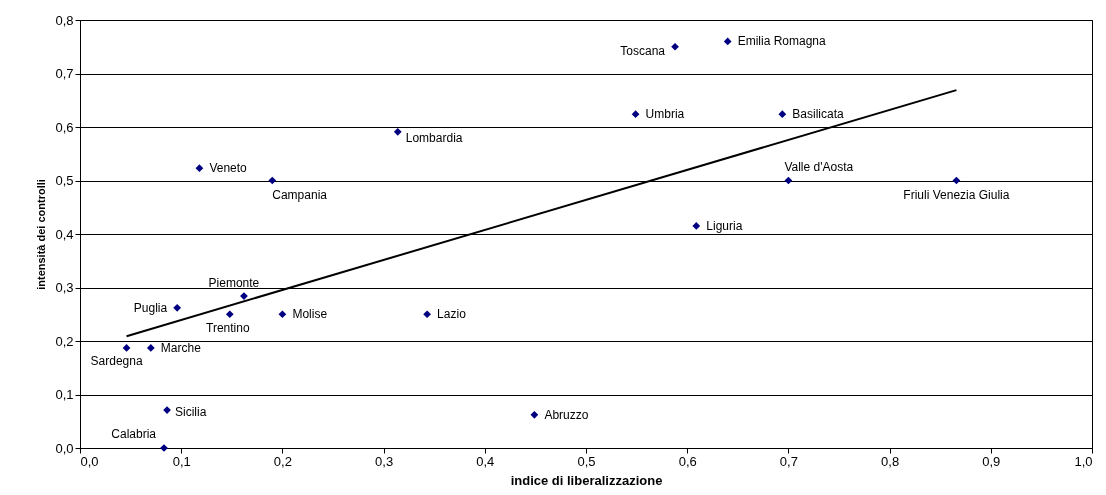 Image resolution: width=1106 pixels, height=495 pixels. Describe the element at coordinates (819, 166) in the screenshot. I see `annotation: Valle d'Aosta` at that location.